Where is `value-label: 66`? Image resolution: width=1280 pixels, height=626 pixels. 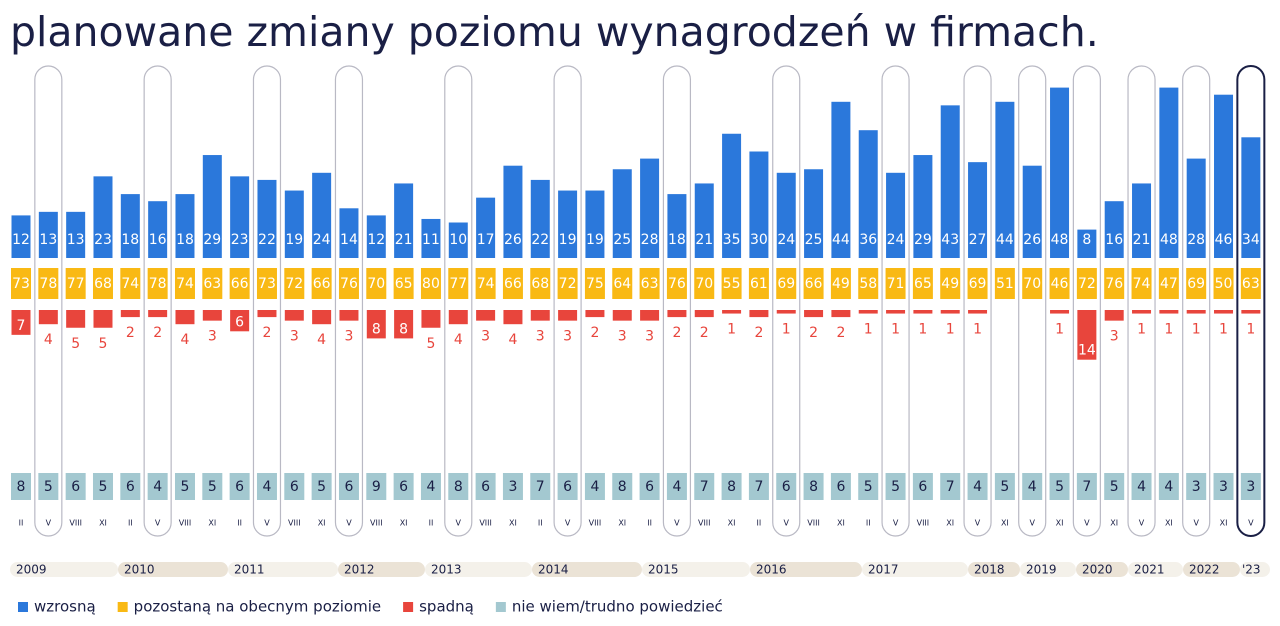
value-label: 66 is located at coordinates (513, 284).